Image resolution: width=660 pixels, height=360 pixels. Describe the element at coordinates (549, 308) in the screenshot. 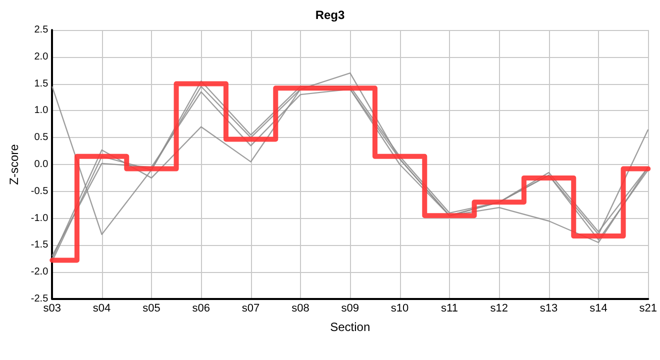

I see `x-tick-label: s13` at that location.